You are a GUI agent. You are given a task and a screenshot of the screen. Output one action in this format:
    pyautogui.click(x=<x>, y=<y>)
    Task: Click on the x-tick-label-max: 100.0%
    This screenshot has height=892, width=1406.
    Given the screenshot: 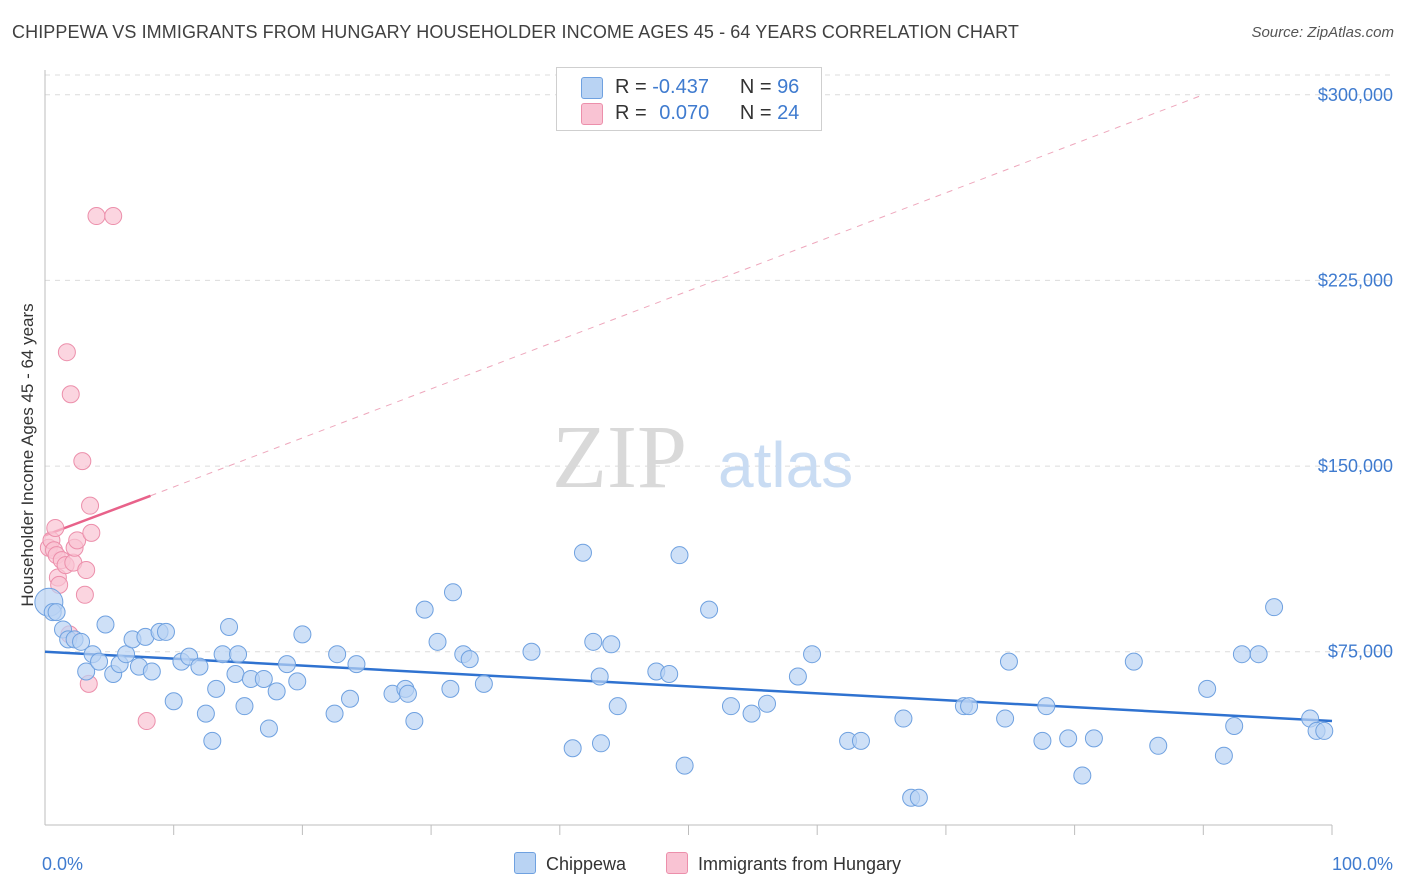 What is the action you would take?
    pyautogui.click(x=1362, y=864)
    